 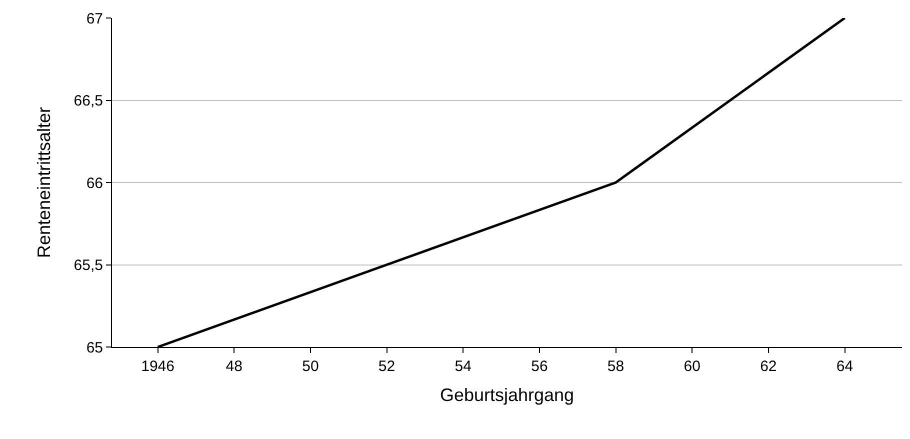 What do you see at coordinates (539, 366) in the screenshot?
I see `x-tick-label: 56` at bounding box center [539, 366].